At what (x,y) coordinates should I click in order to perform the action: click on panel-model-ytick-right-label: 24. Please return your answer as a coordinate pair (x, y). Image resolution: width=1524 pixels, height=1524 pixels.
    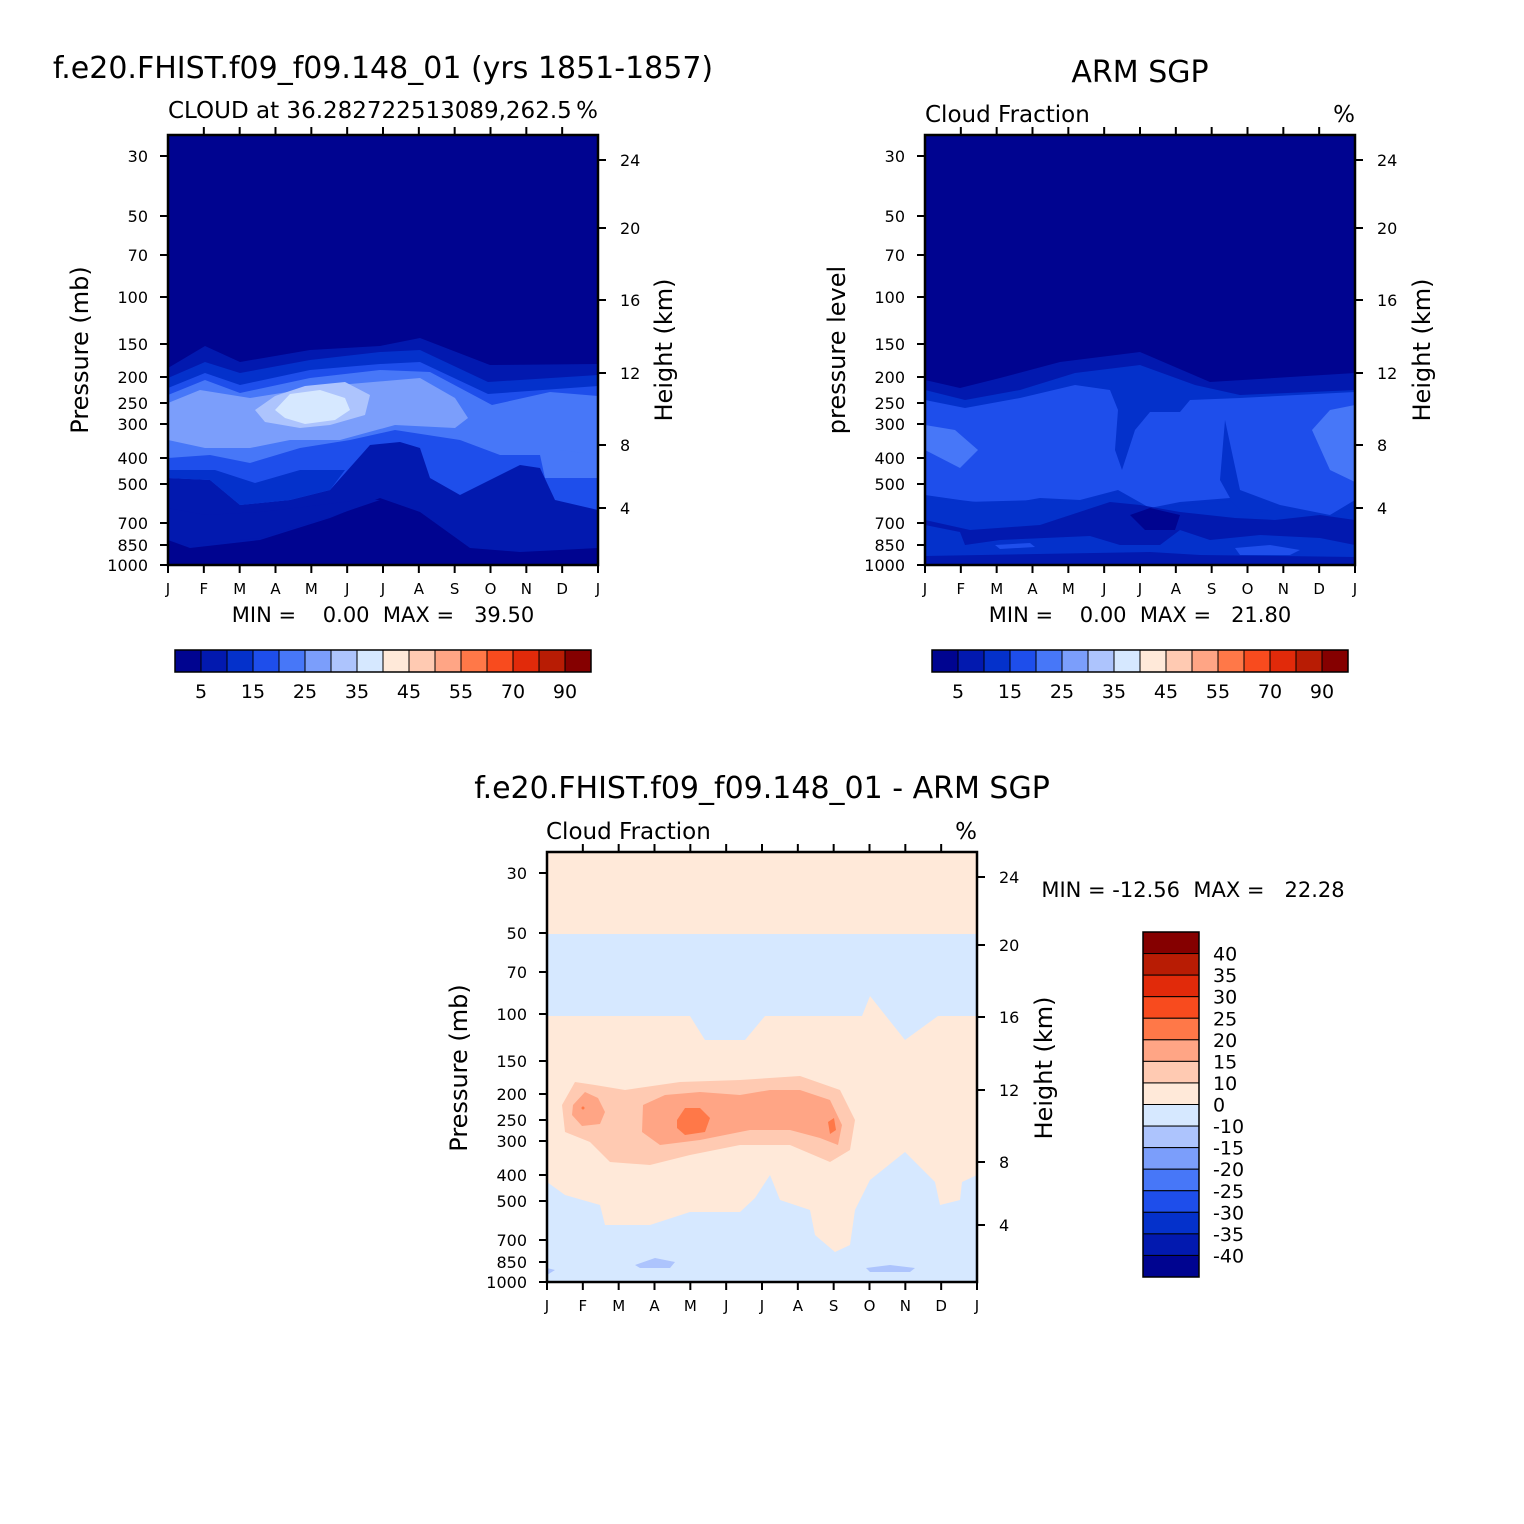
    Looking at the image, I should click on (630, 160).